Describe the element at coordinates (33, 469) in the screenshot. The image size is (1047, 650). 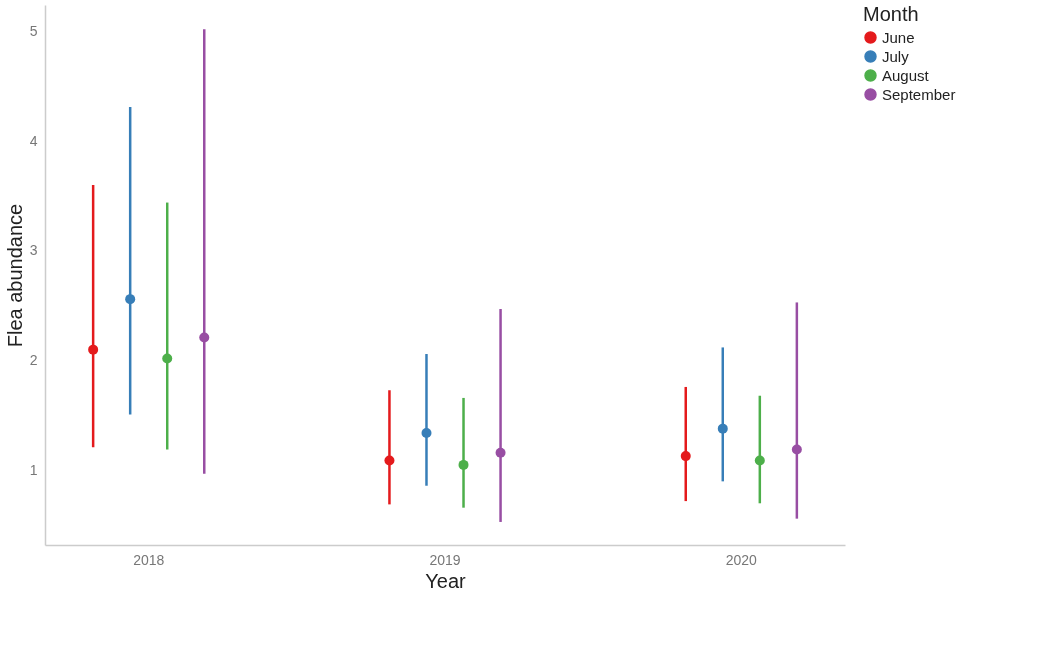
I see `y-tick-label: 1` at that location.